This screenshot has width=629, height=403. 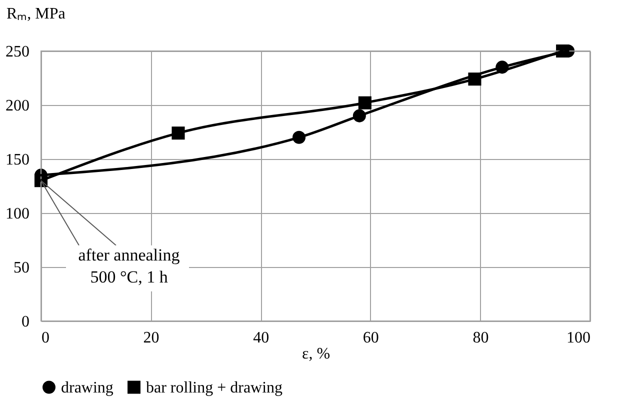 What do you see at coordinates (87, 387) in the screenshot?
I see `legend-label: drawing` at bounding box center [87, 387].